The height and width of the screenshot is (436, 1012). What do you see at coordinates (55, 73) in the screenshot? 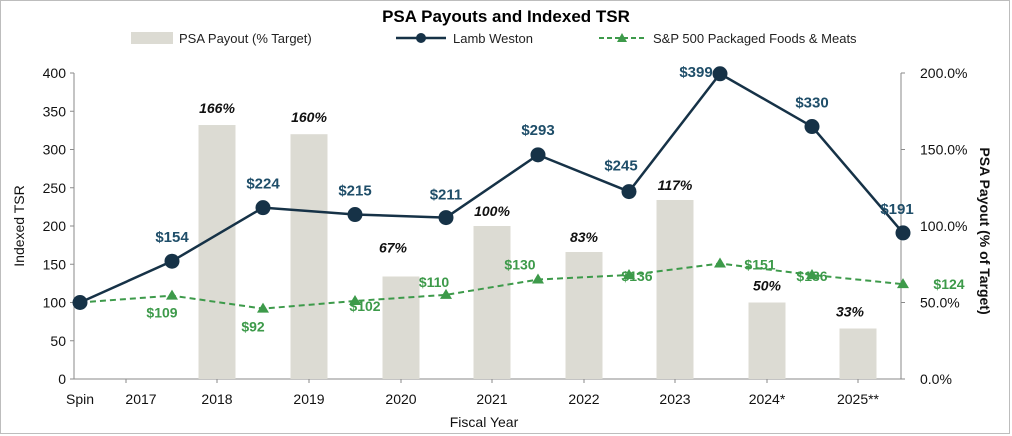
I see `y-left-tick-label: 400` at bounding box center [55, 73].